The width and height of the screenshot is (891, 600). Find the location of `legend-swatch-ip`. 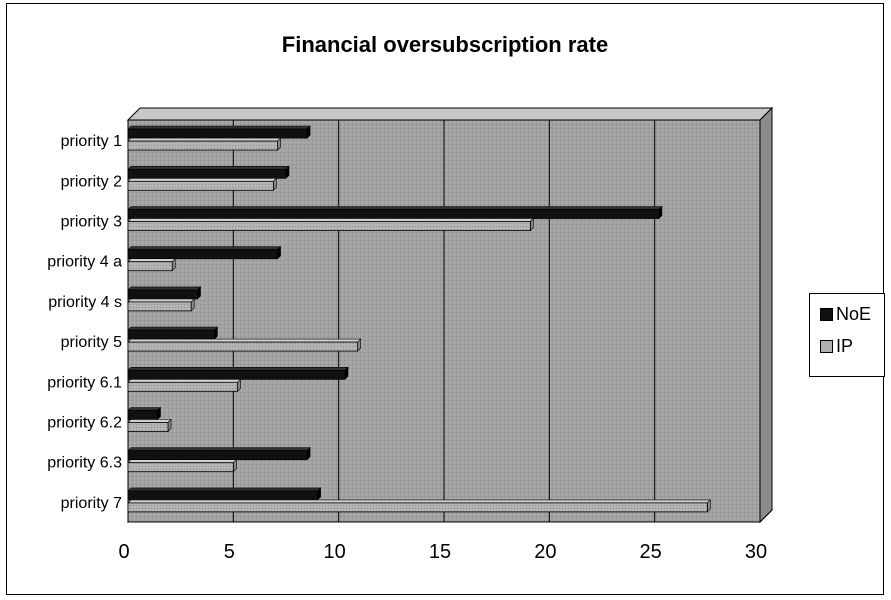

legend-swatch-ip is located at coordinates (826, 346).